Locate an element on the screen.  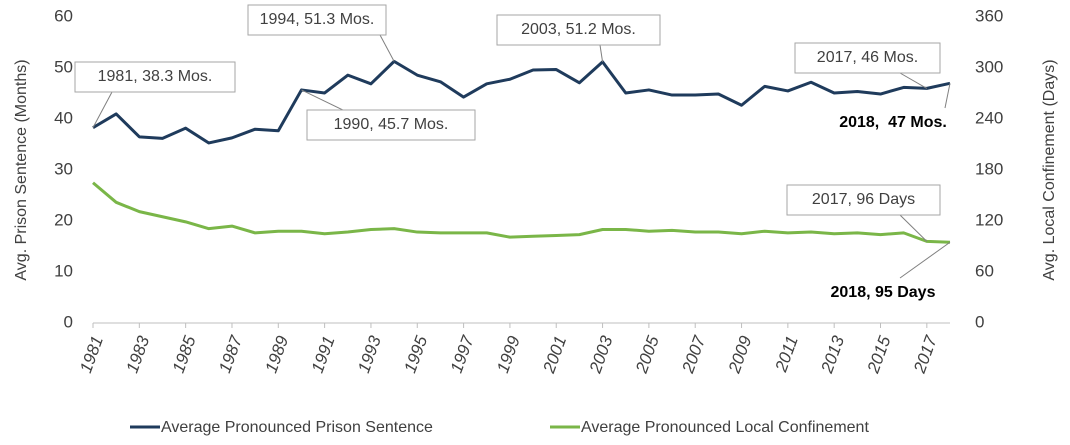
annotation: 2017, 46 Mos. is located at coordinates (867, 57).